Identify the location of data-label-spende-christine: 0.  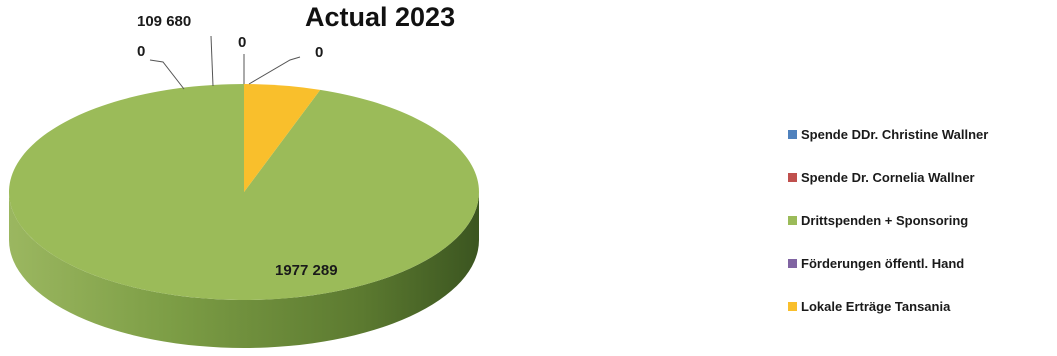
(319, 52).